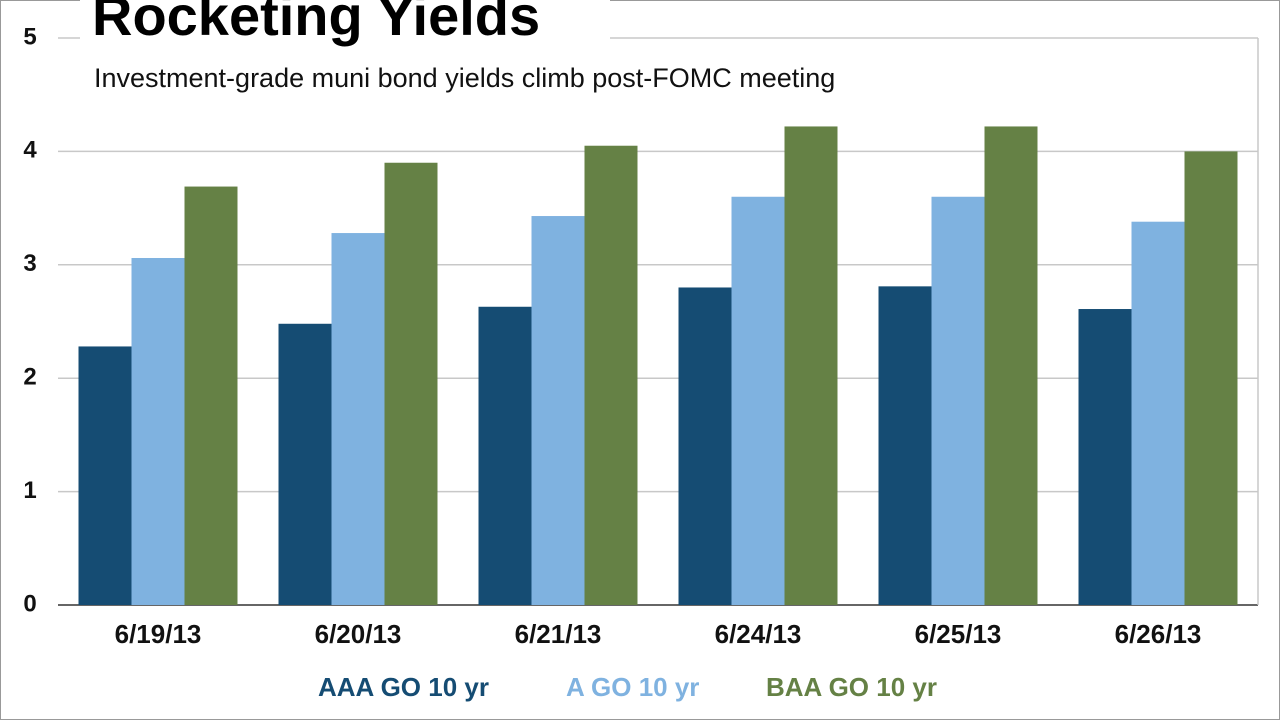  I want to click on title-backdrop, so click(345, 28).